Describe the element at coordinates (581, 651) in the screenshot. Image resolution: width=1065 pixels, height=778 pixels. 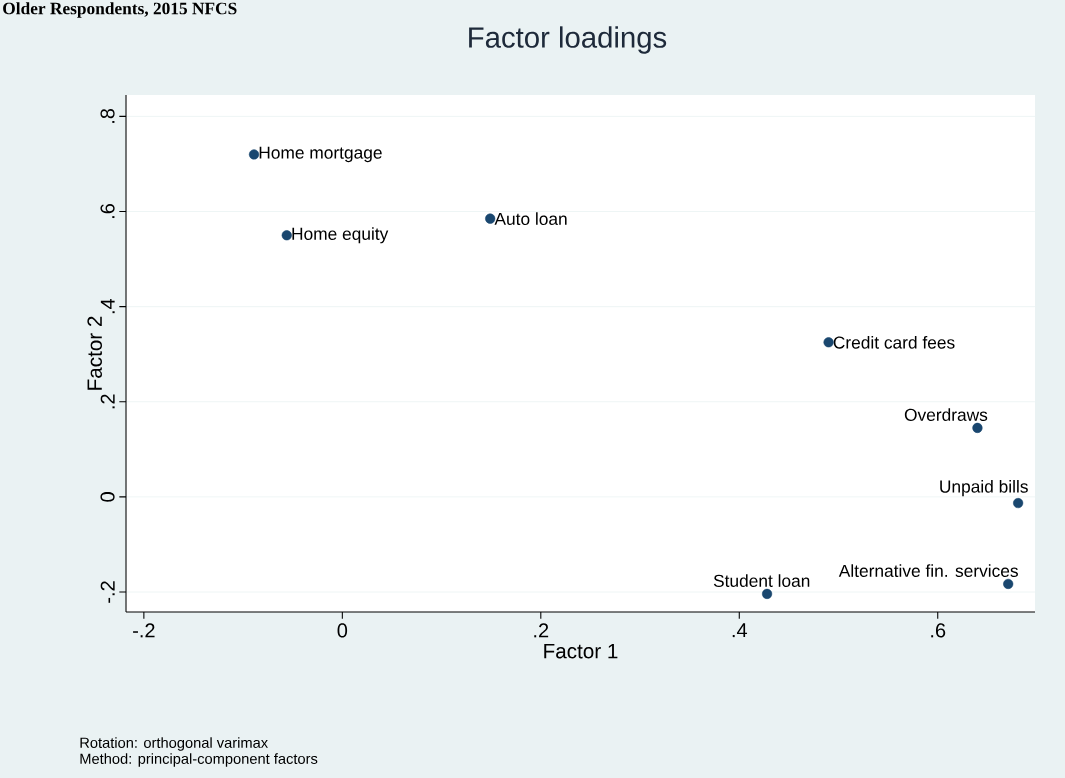
I see `x-axis-title: Factor 1` at that location.